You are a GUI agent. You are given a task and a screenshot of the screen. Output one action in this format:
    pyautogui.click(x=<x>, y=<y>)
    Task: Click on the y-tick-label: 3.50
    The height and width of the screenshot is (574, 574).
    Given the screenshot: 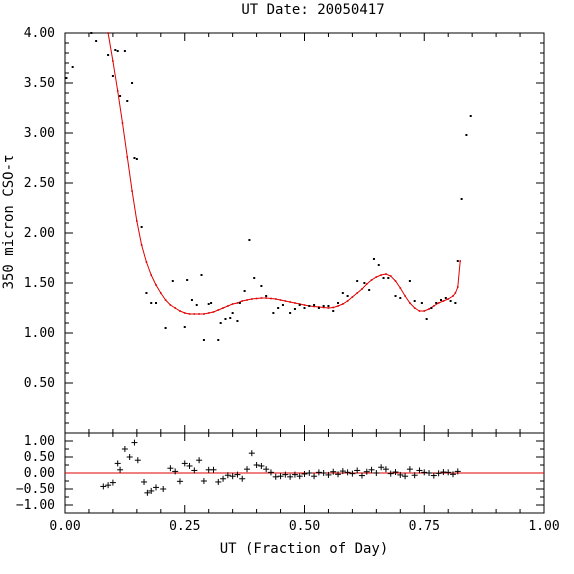 What is the action you would take?
    pyautogui.click(x=39, y=83)
    